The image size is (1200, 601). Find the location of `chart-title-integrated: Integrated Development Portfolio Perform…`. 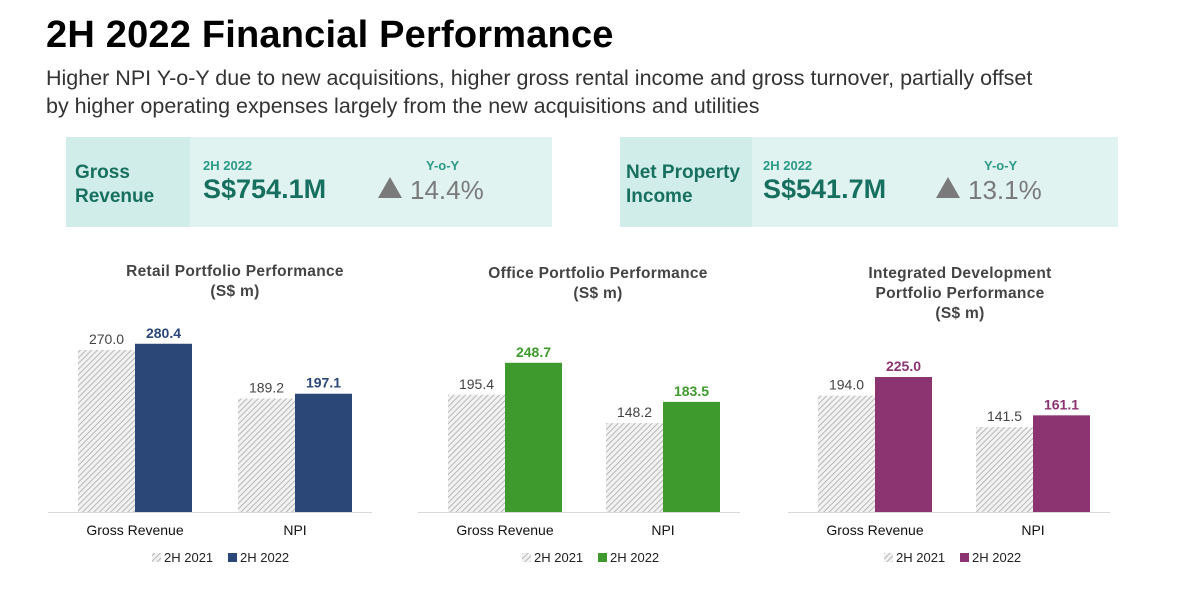

chart-title-integrated: Integrated Development Portfolio Perform… is located at coordinates (960, 294).